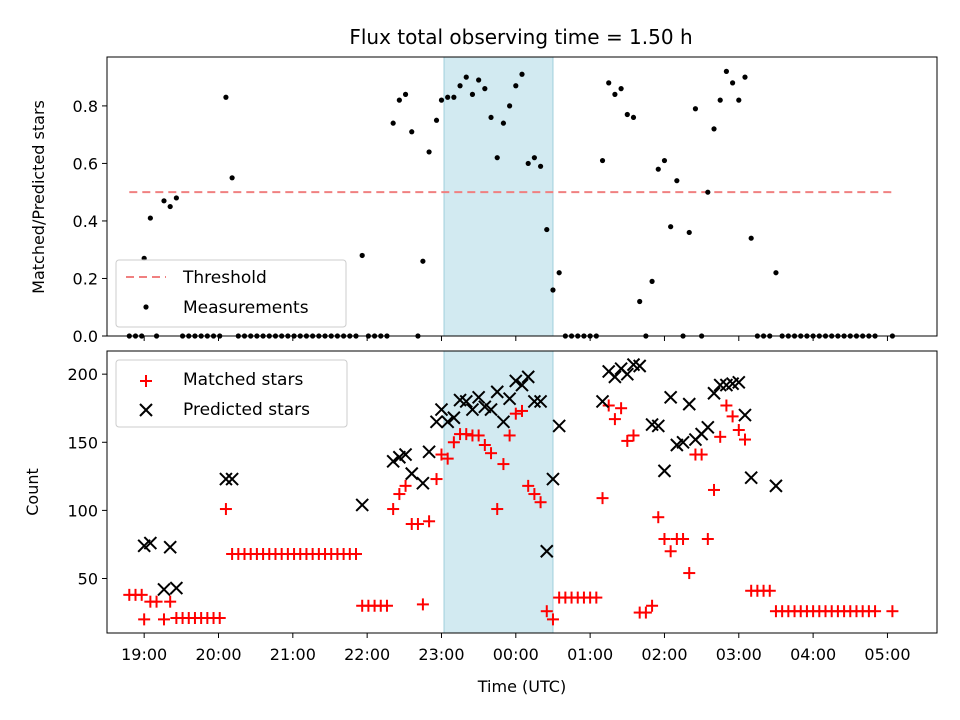 Image resolution: width=960 pixels, height=720 pixels. I want to click on legend-threshold-label: Threshold, so click(224, 278).